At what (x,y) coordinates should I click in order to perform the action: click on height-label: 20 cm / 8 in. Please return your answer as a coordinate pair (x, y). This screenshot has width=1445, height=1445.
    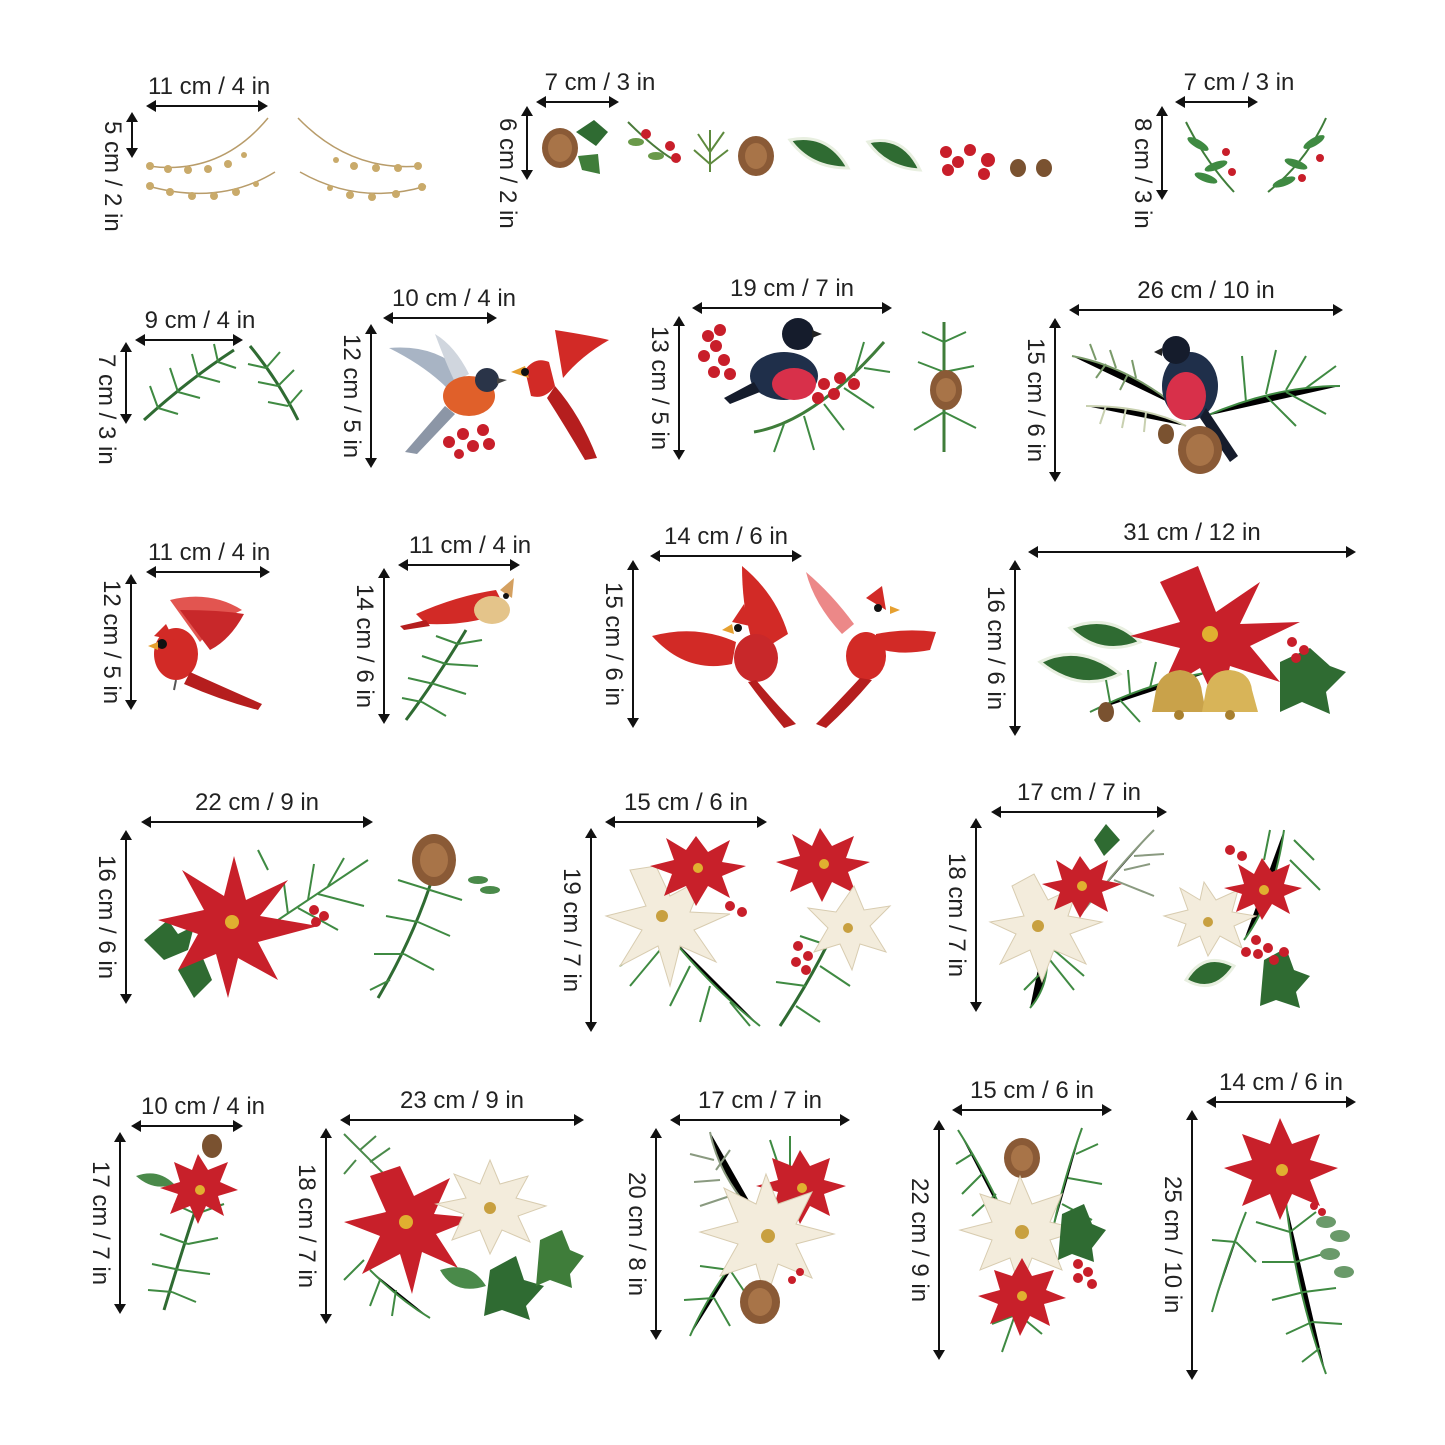
    Looking at the image, I should click on (636, 1234).